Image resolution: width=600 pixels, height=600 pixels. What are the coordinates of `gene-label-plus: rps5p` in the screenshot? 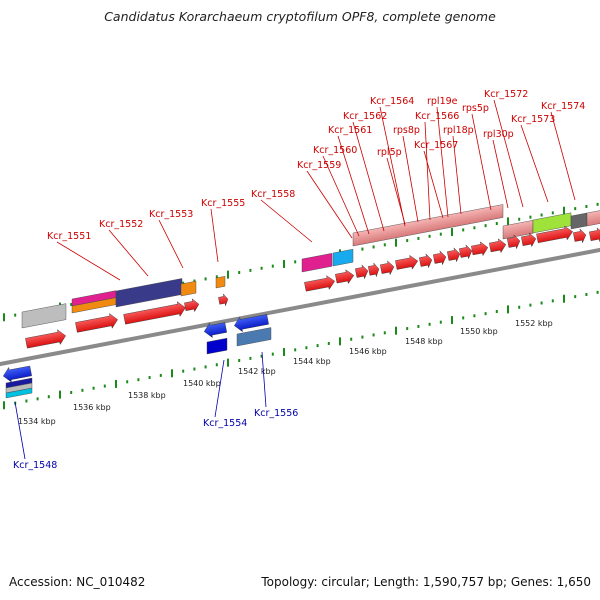 It's located at (475, 108).